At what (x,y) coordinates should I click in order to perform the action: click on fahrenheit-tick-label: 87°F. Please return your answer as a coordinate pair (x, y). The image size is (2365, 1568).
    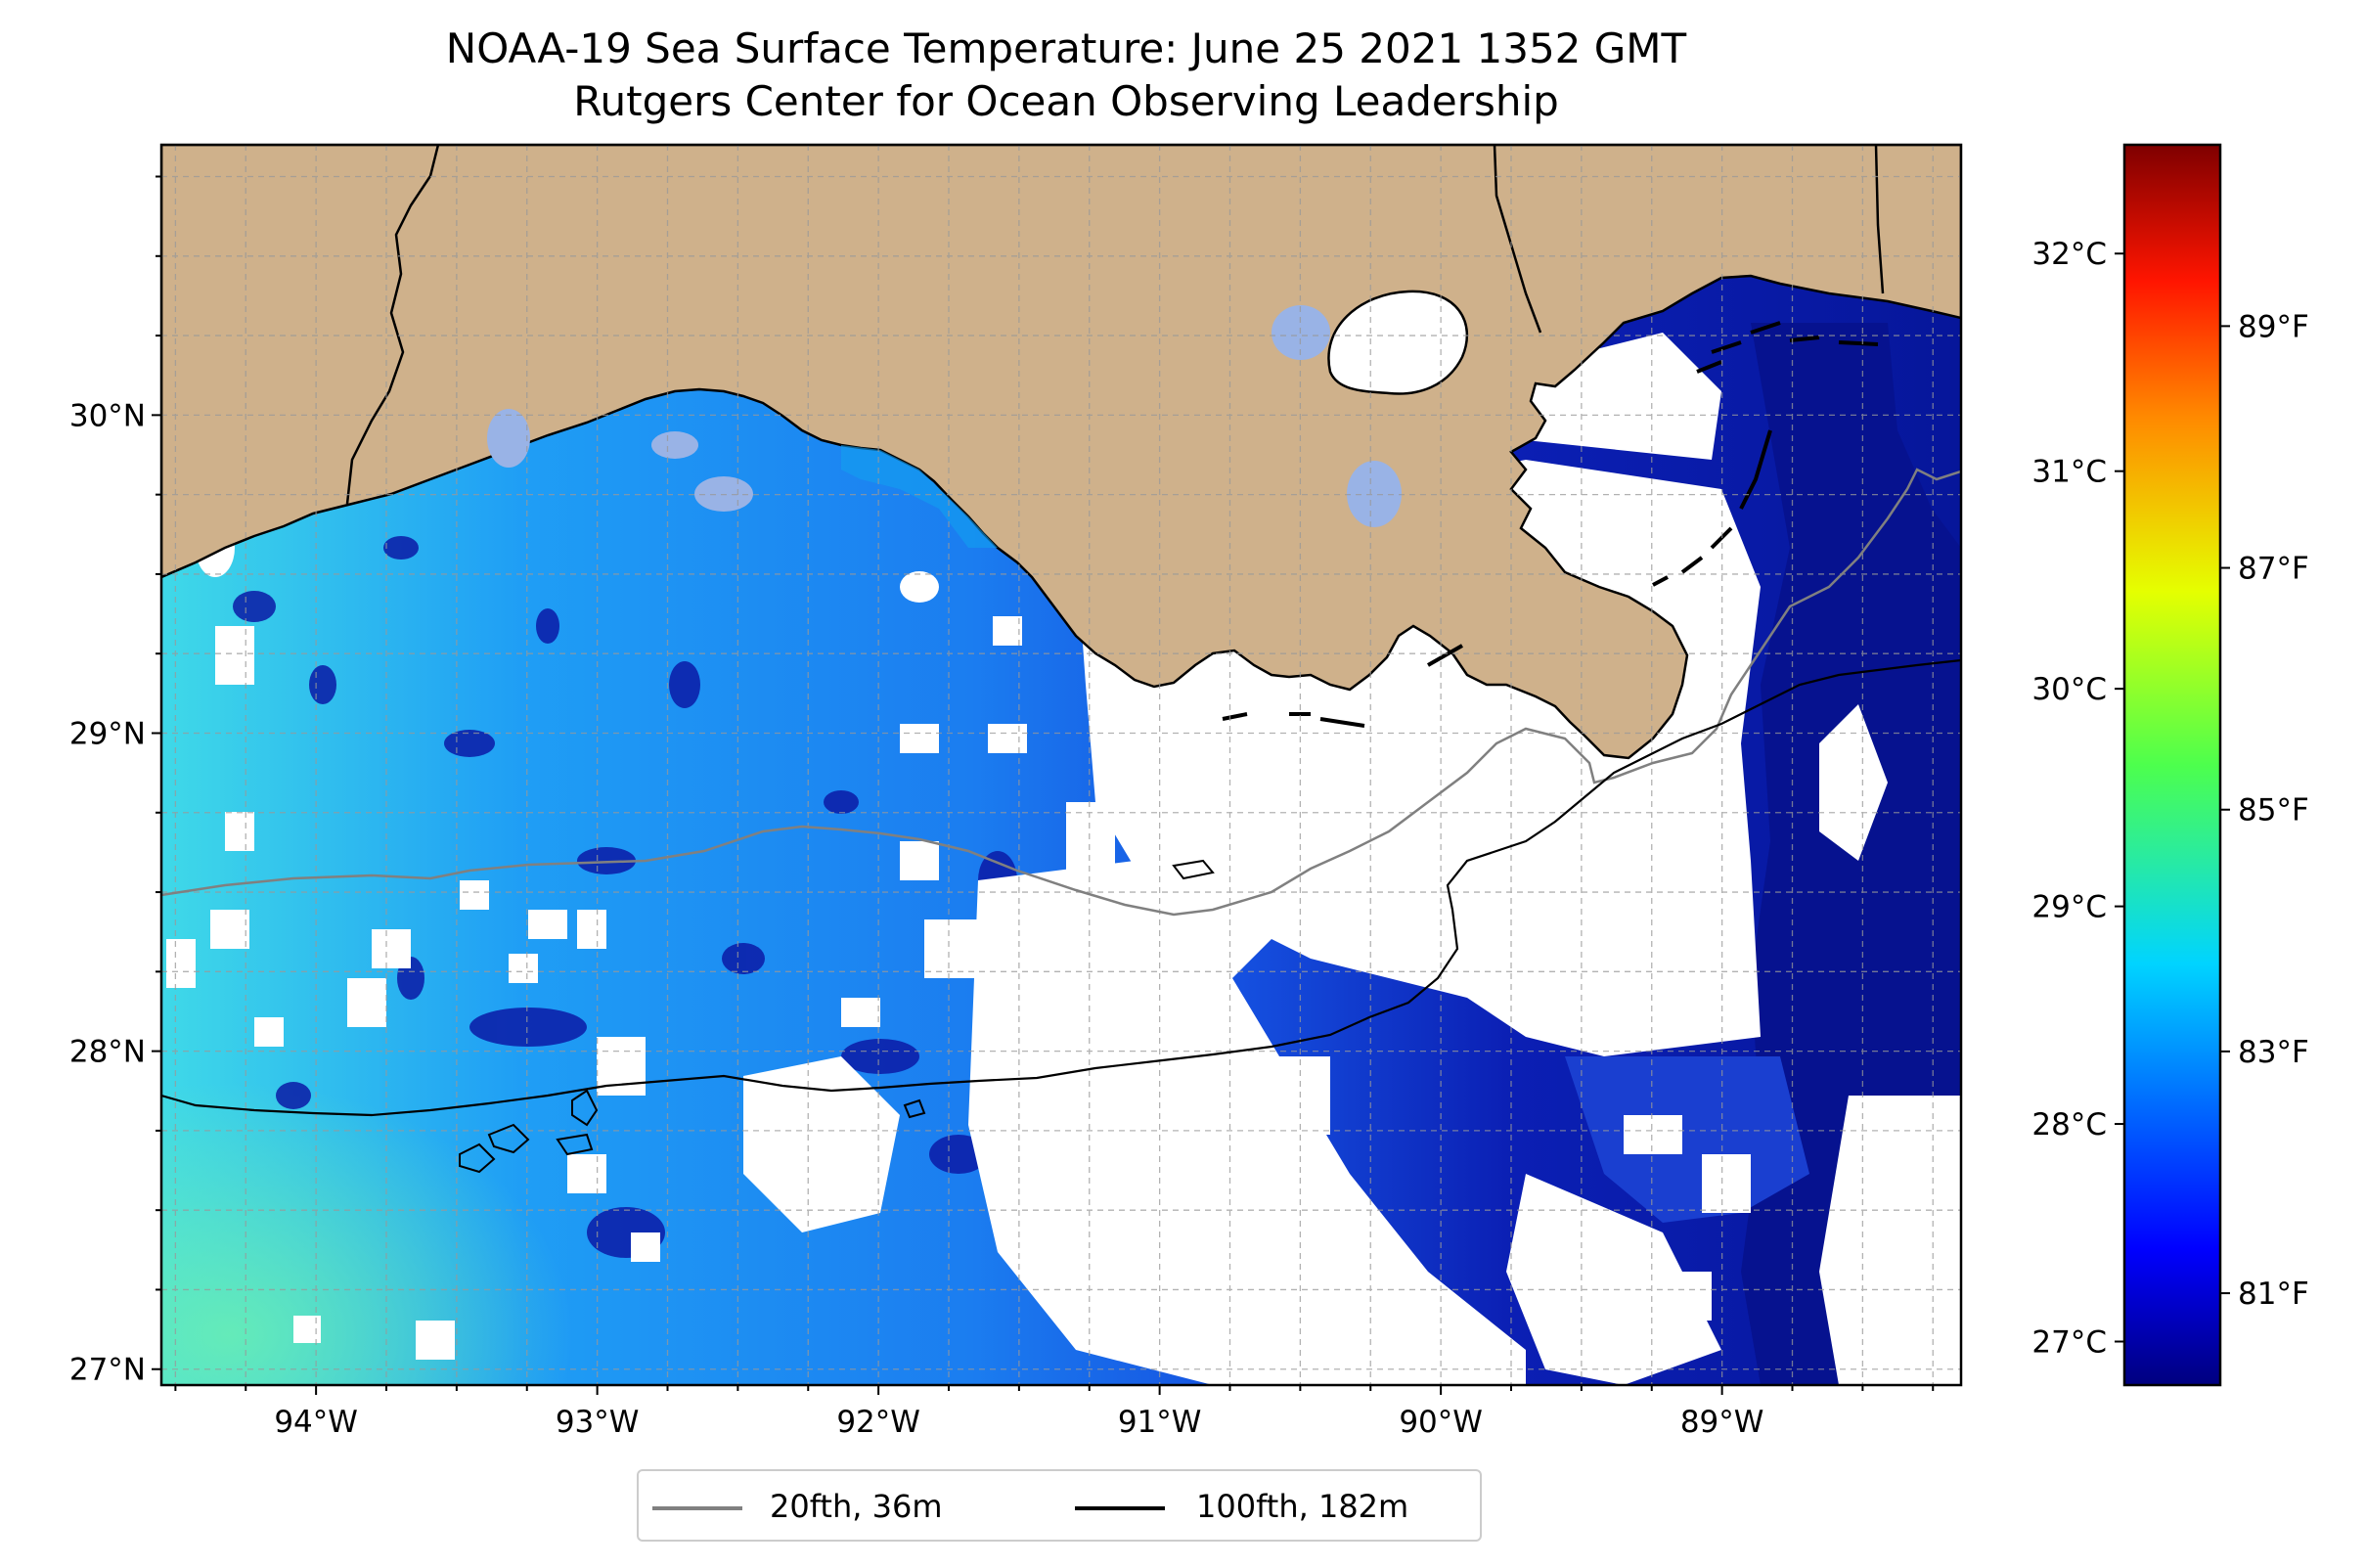
    Looking at the image, I should click on (2273, 569).